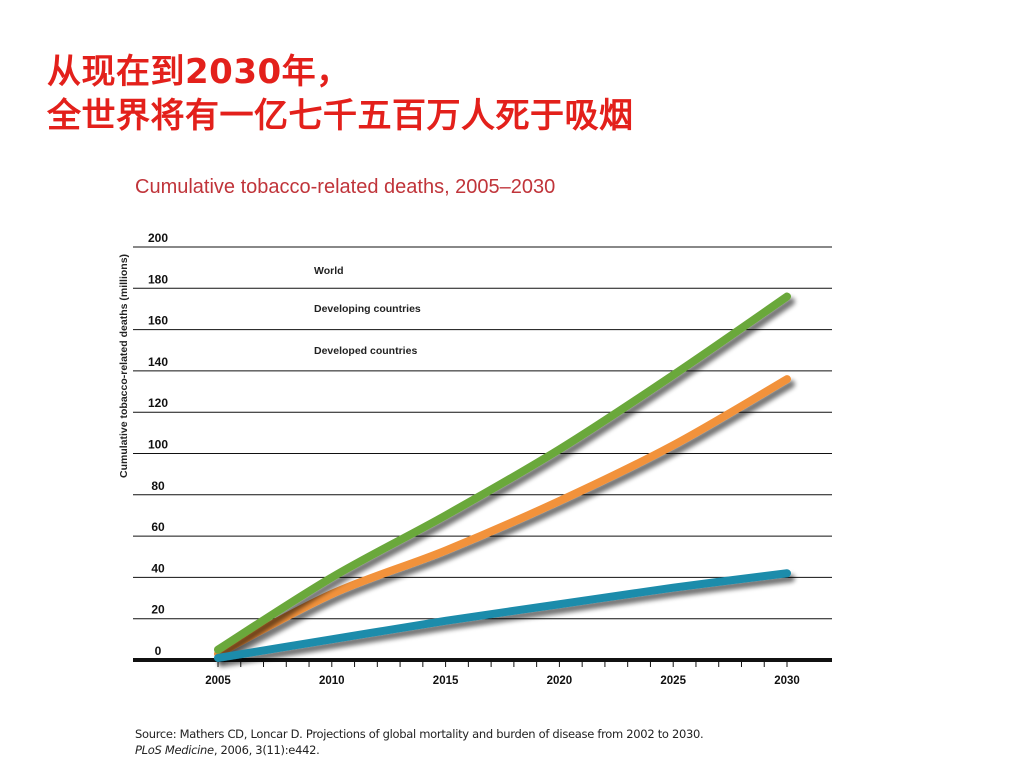  Describe the element at coordinates (446, 681) in the screenshot. I see `x-tick-label: 2015` at that location.